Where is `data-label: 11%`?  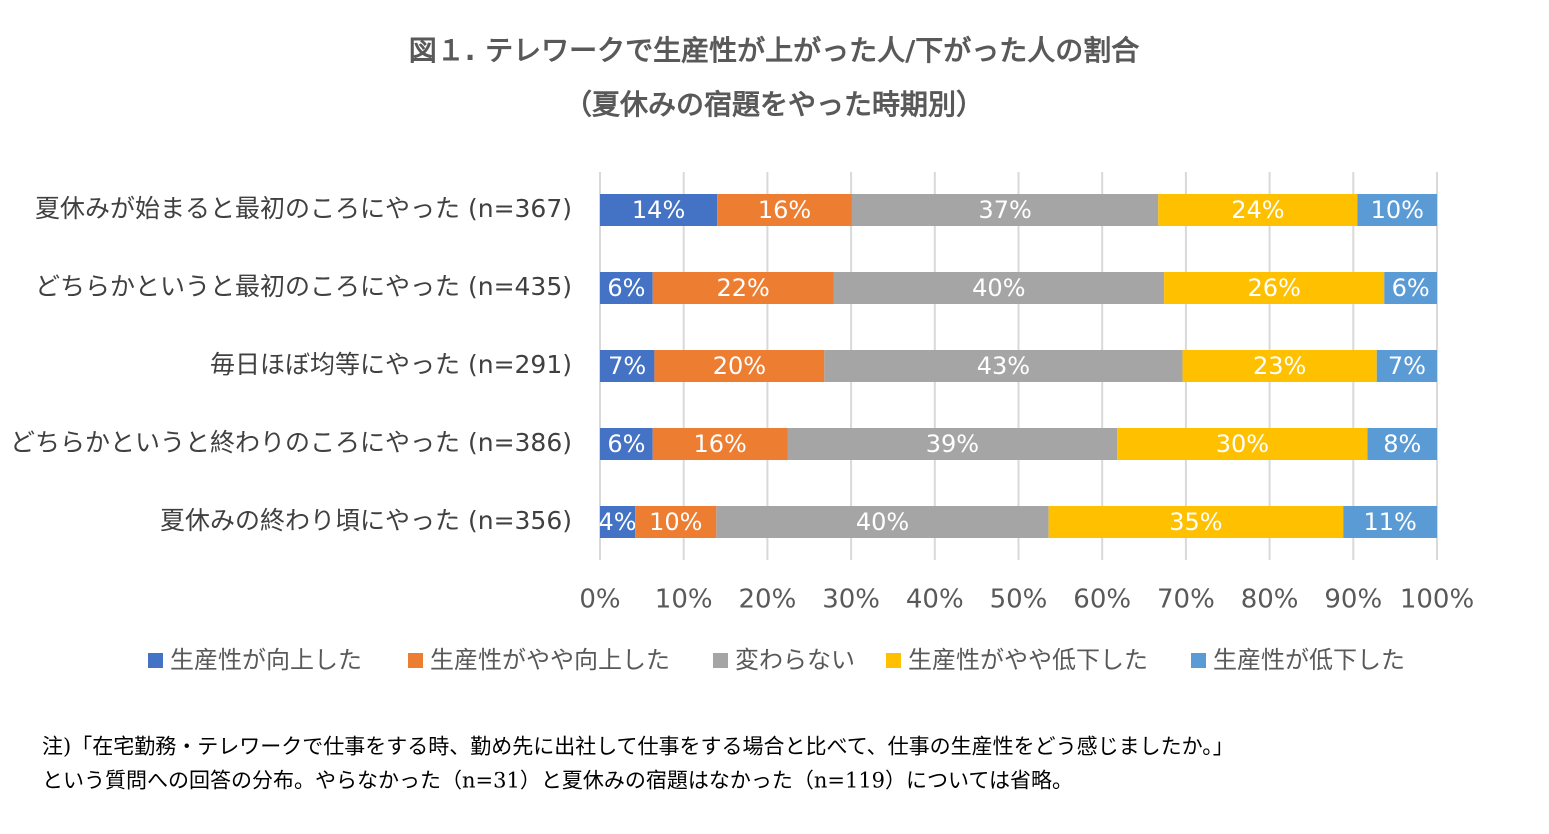
data-label: 11% is located at coordinates (1389, 522).